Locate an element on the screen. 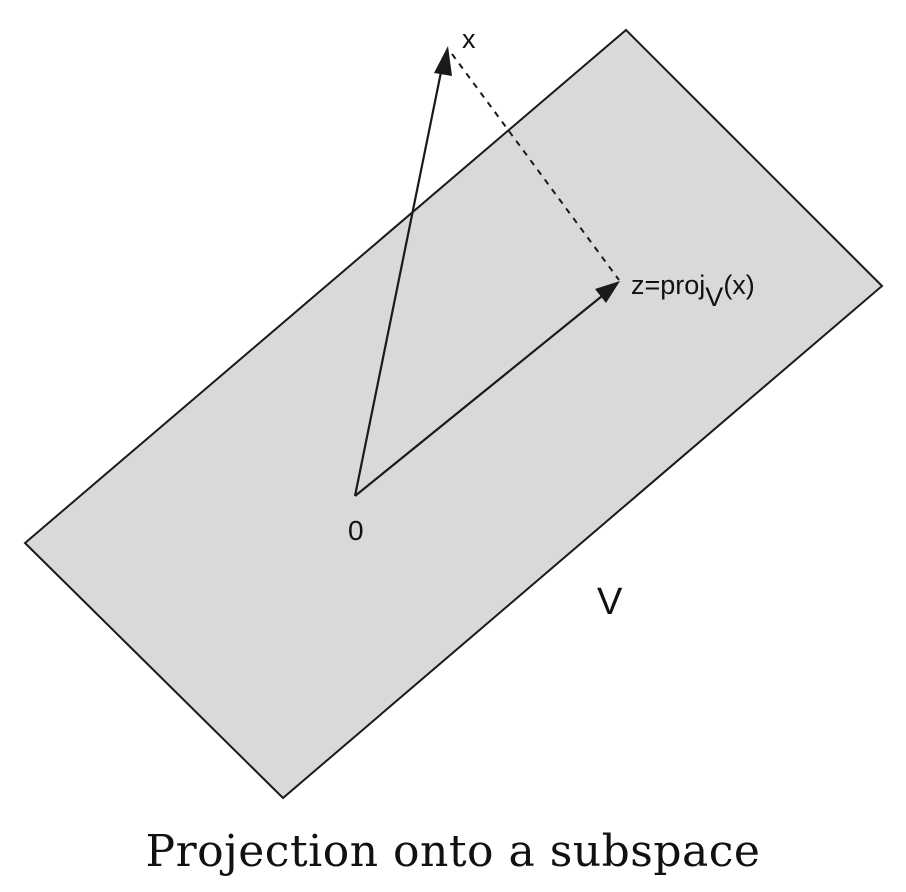  vector-x-arrow is located at coordinates (402, 271).